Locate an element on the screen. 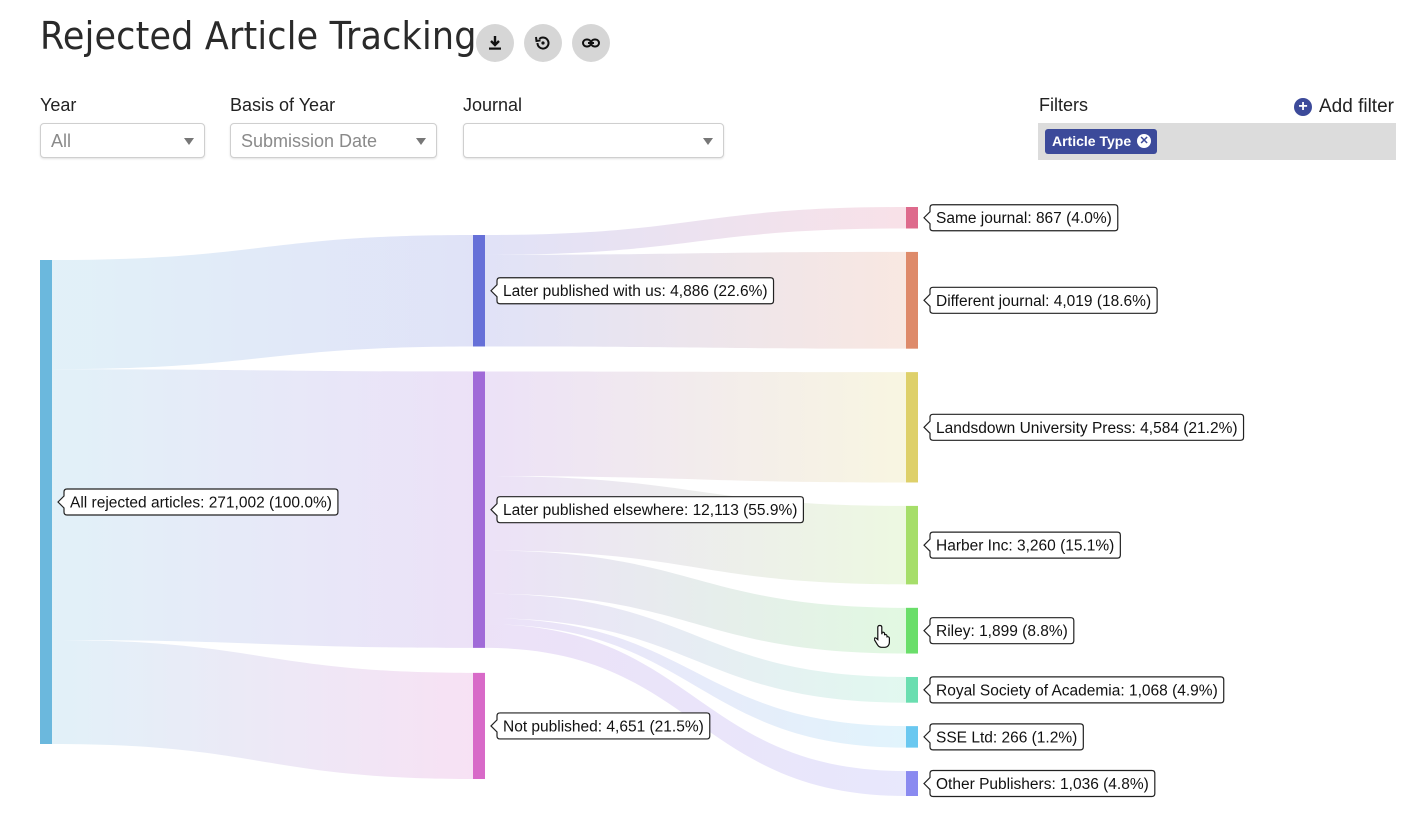  filters-label: Filters is located at coordinates (1063, 105).